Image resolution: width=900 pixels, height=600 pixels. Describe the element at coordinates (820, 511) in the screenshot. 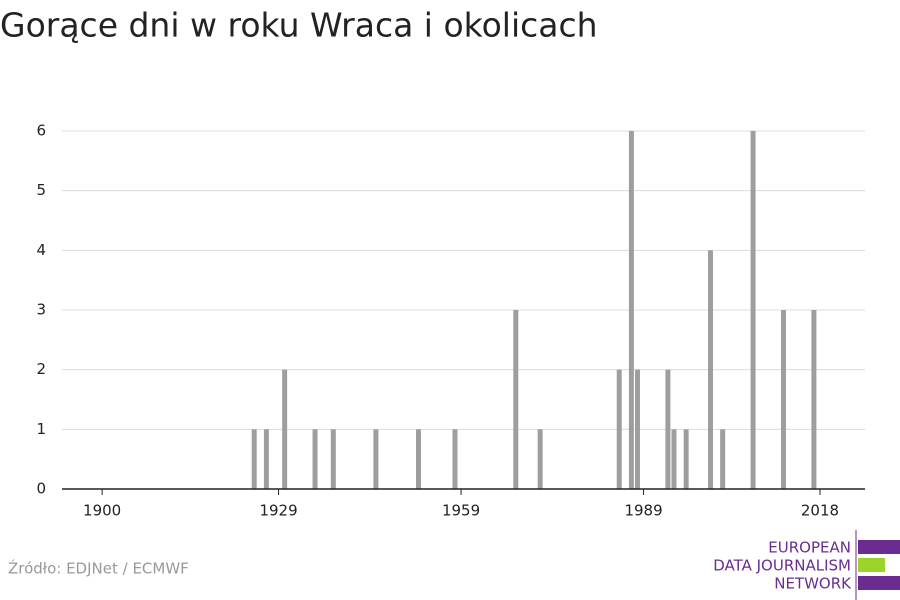

I see `x-tick-label: 2018` at that location.